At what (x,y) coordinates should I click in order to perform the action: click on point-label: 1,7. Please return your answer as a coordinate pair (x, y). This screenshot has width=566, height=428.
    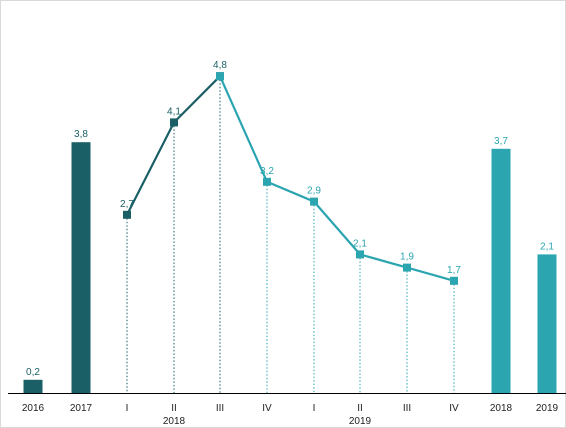
    Looking at the image, I should click on (454, 270).